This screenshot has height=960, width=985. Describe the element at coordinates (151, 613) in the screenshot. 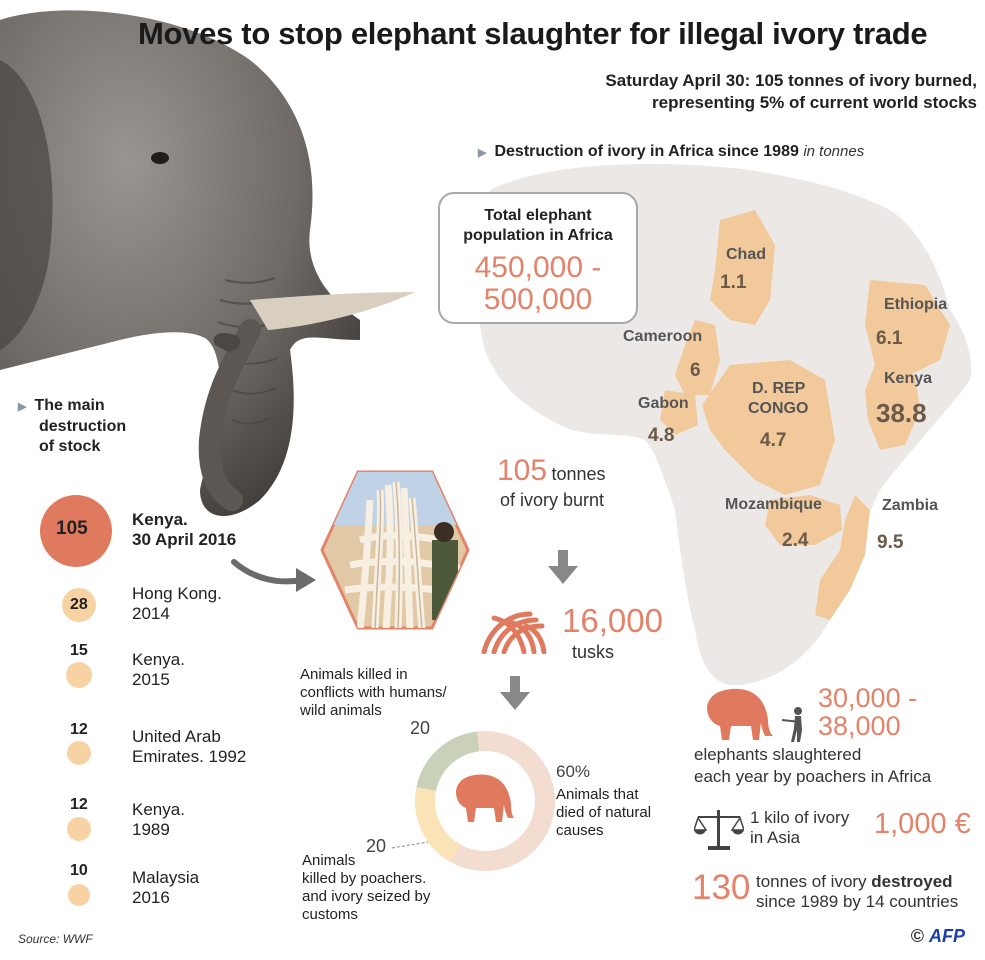

I see `stock-label-line-2: 2014` at that location.